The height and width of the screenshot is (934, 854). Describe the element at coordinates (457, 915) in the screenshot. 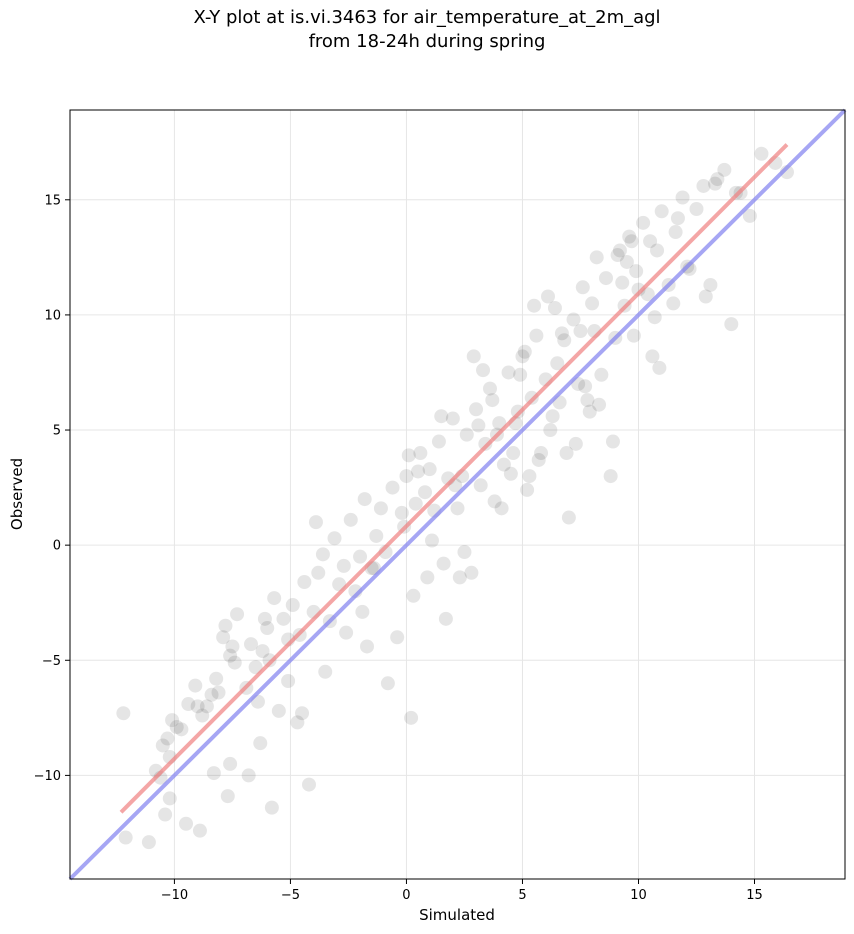

I see `x-axis-label: Simulated` at that location.